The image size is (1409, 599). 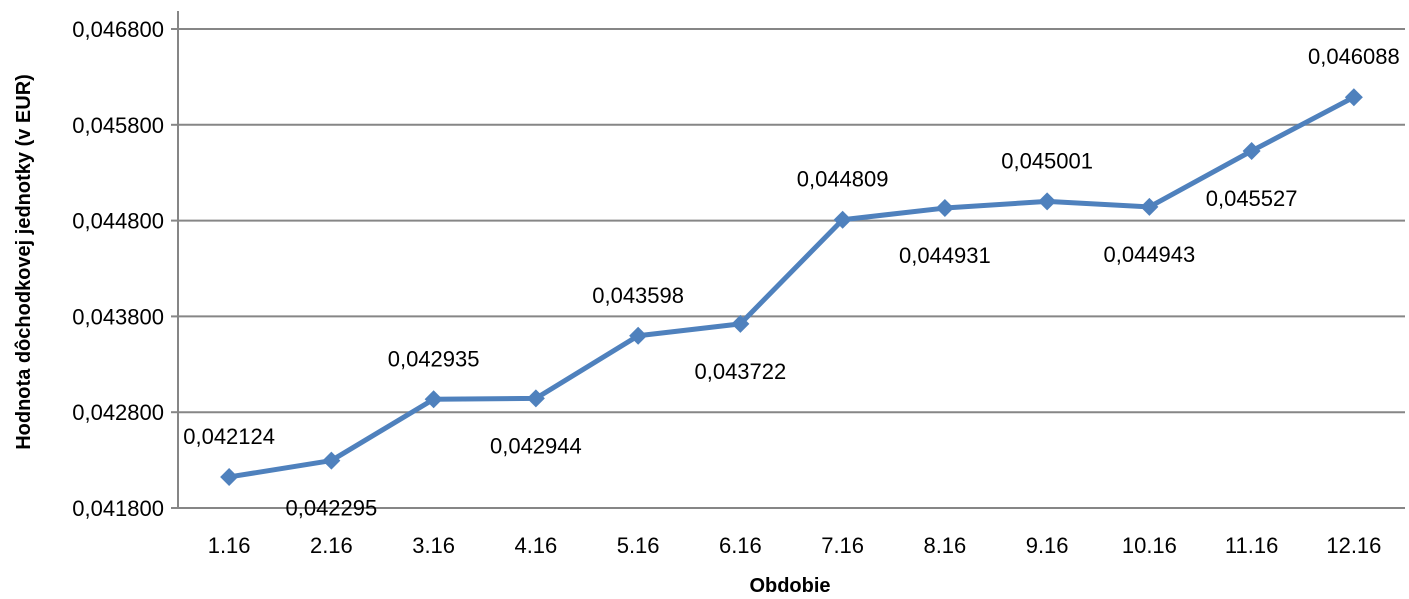 I want to click on x-tick-label: 8.16, so click(x=944, y=545).